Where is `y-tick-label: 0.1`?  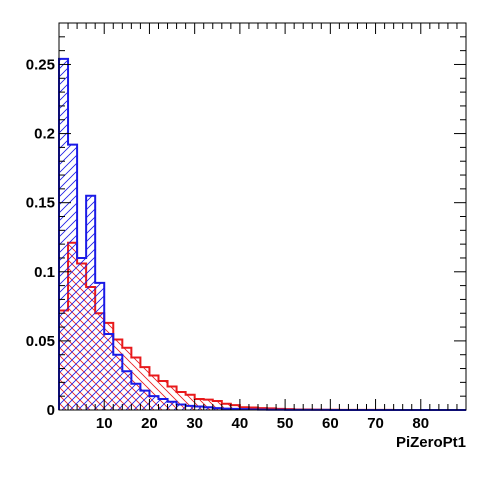 y-tick-label: 0.1 is located at coordinates (44, 272).